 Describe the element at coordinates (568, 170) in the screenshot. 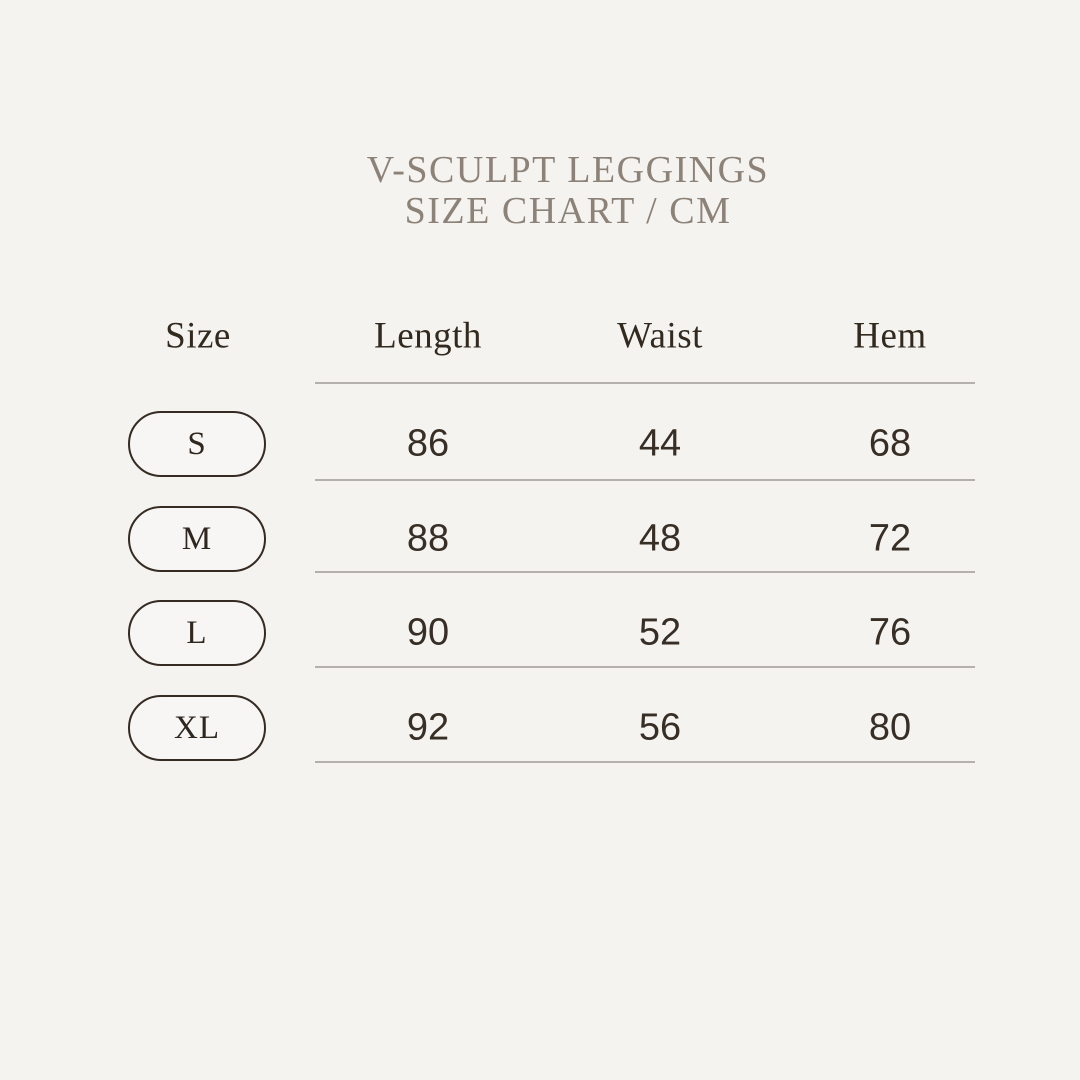

I see `page-title-line1: V-SCULPT LEGGINGS` at that location.